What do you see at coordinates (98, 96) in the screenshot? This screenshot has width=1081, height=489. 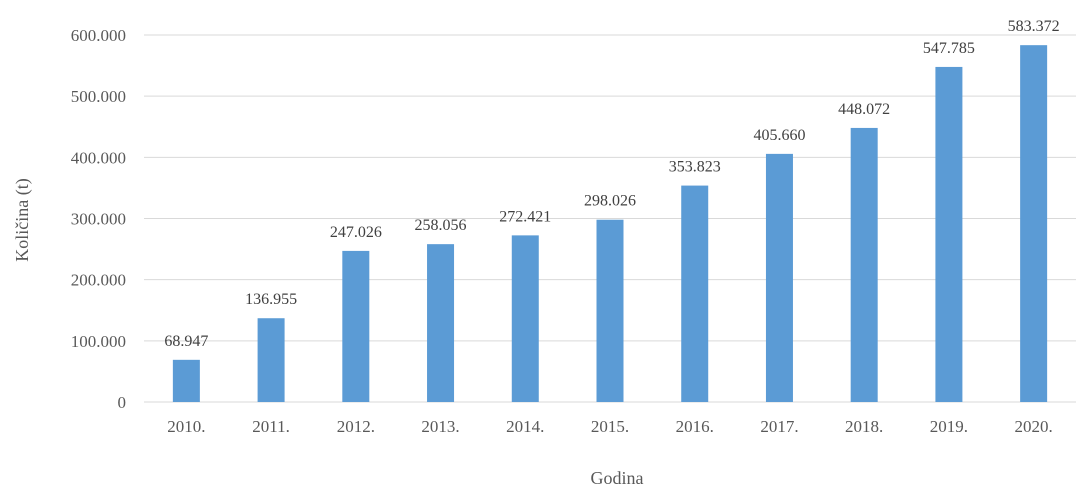 I see `y-tick-label: 500.000` at bounding box center [98, 96].